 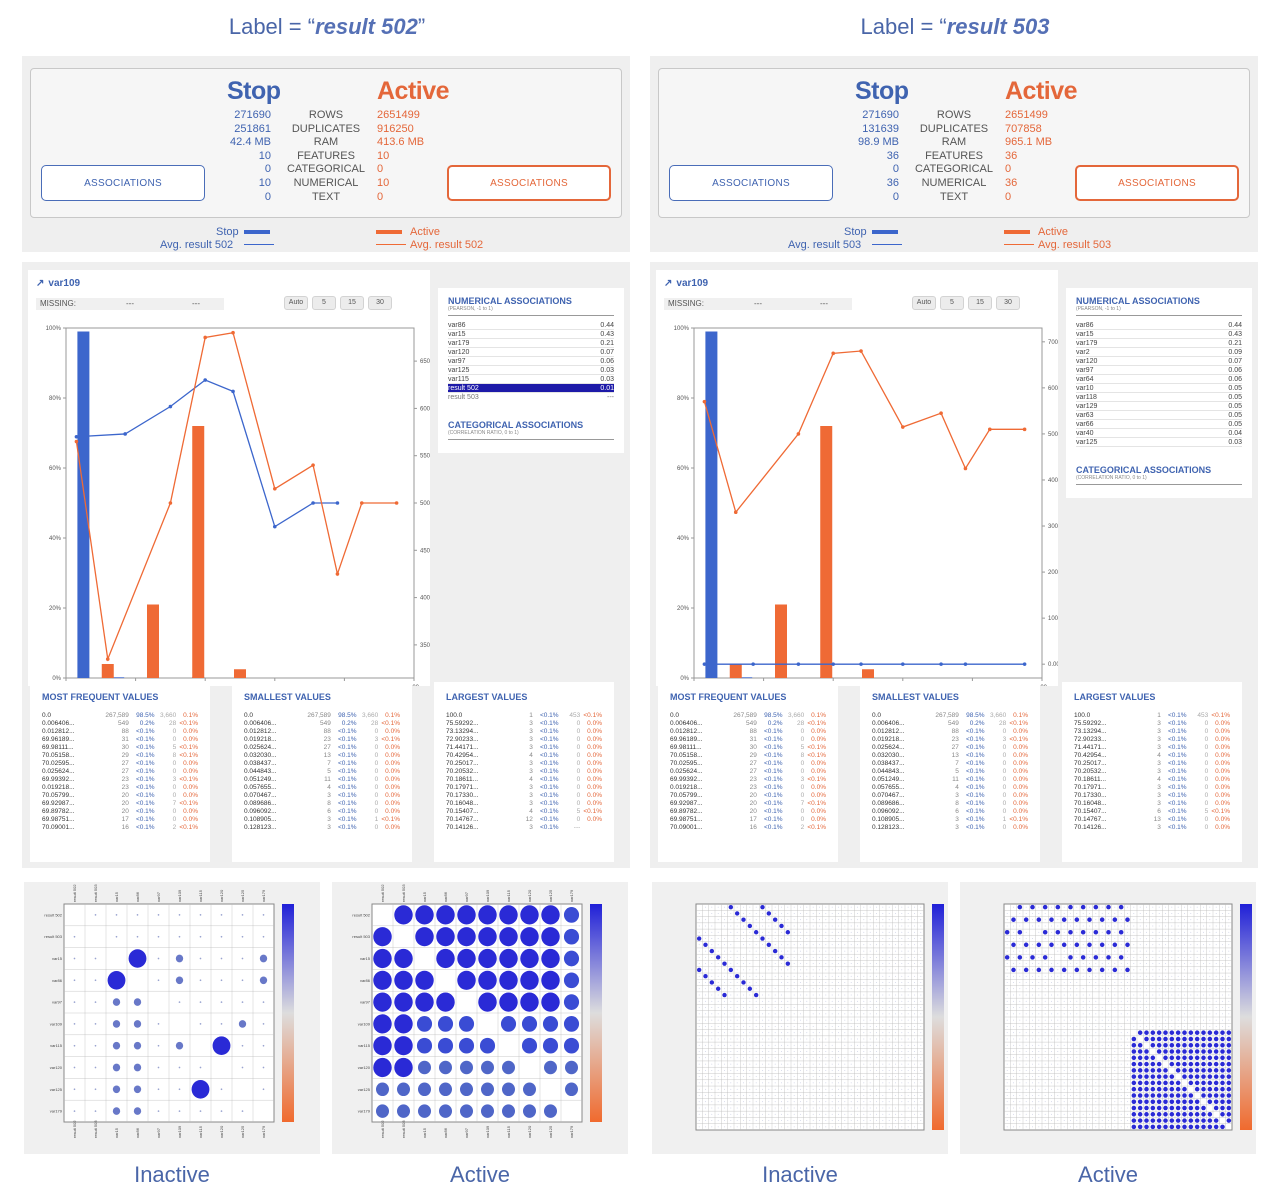 I want to click on assoc-row: result 503 ---, so click(x=531, y=397).